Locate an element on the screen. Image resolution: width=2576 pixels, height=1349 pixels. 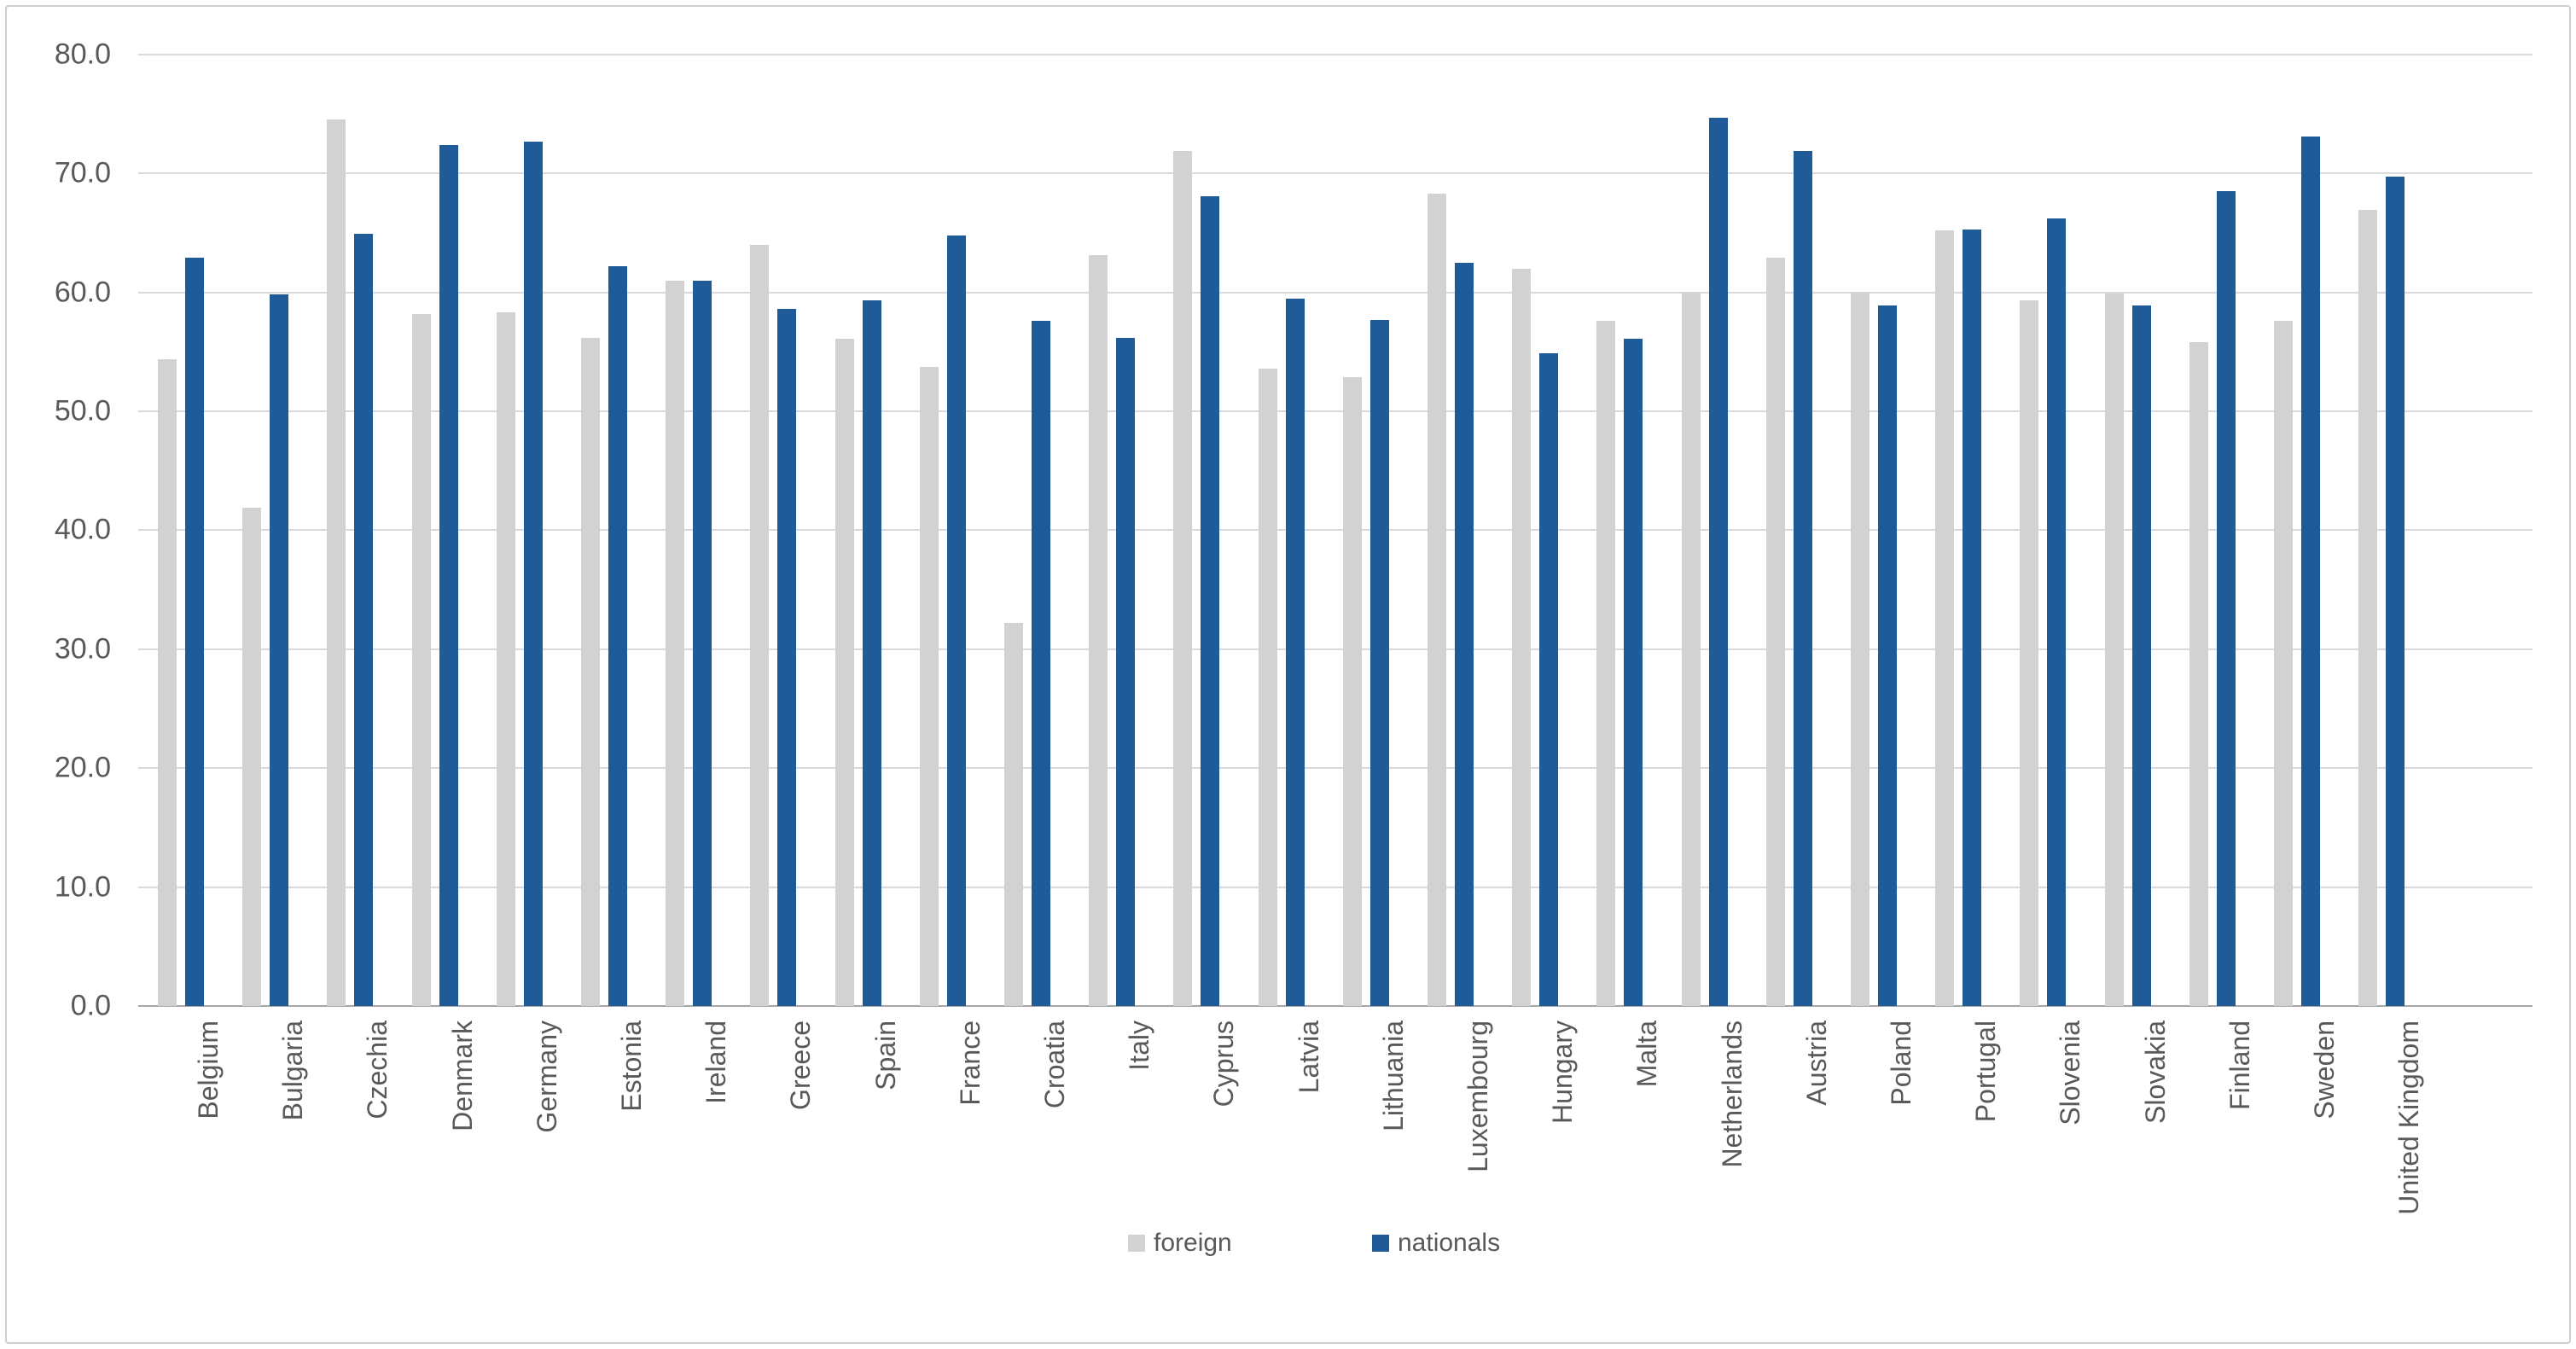
foreign-series-swatch-icon is located at coordinates (1137, 1243).